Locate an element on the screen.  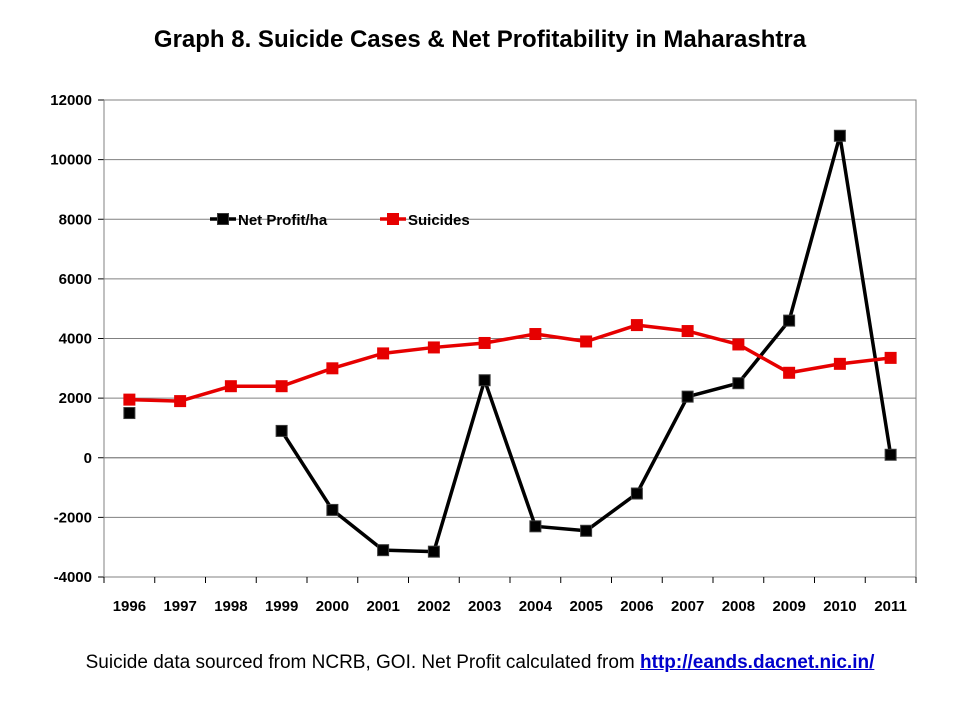
x-tick-label: 2006 is located at coordinates (636, 606).